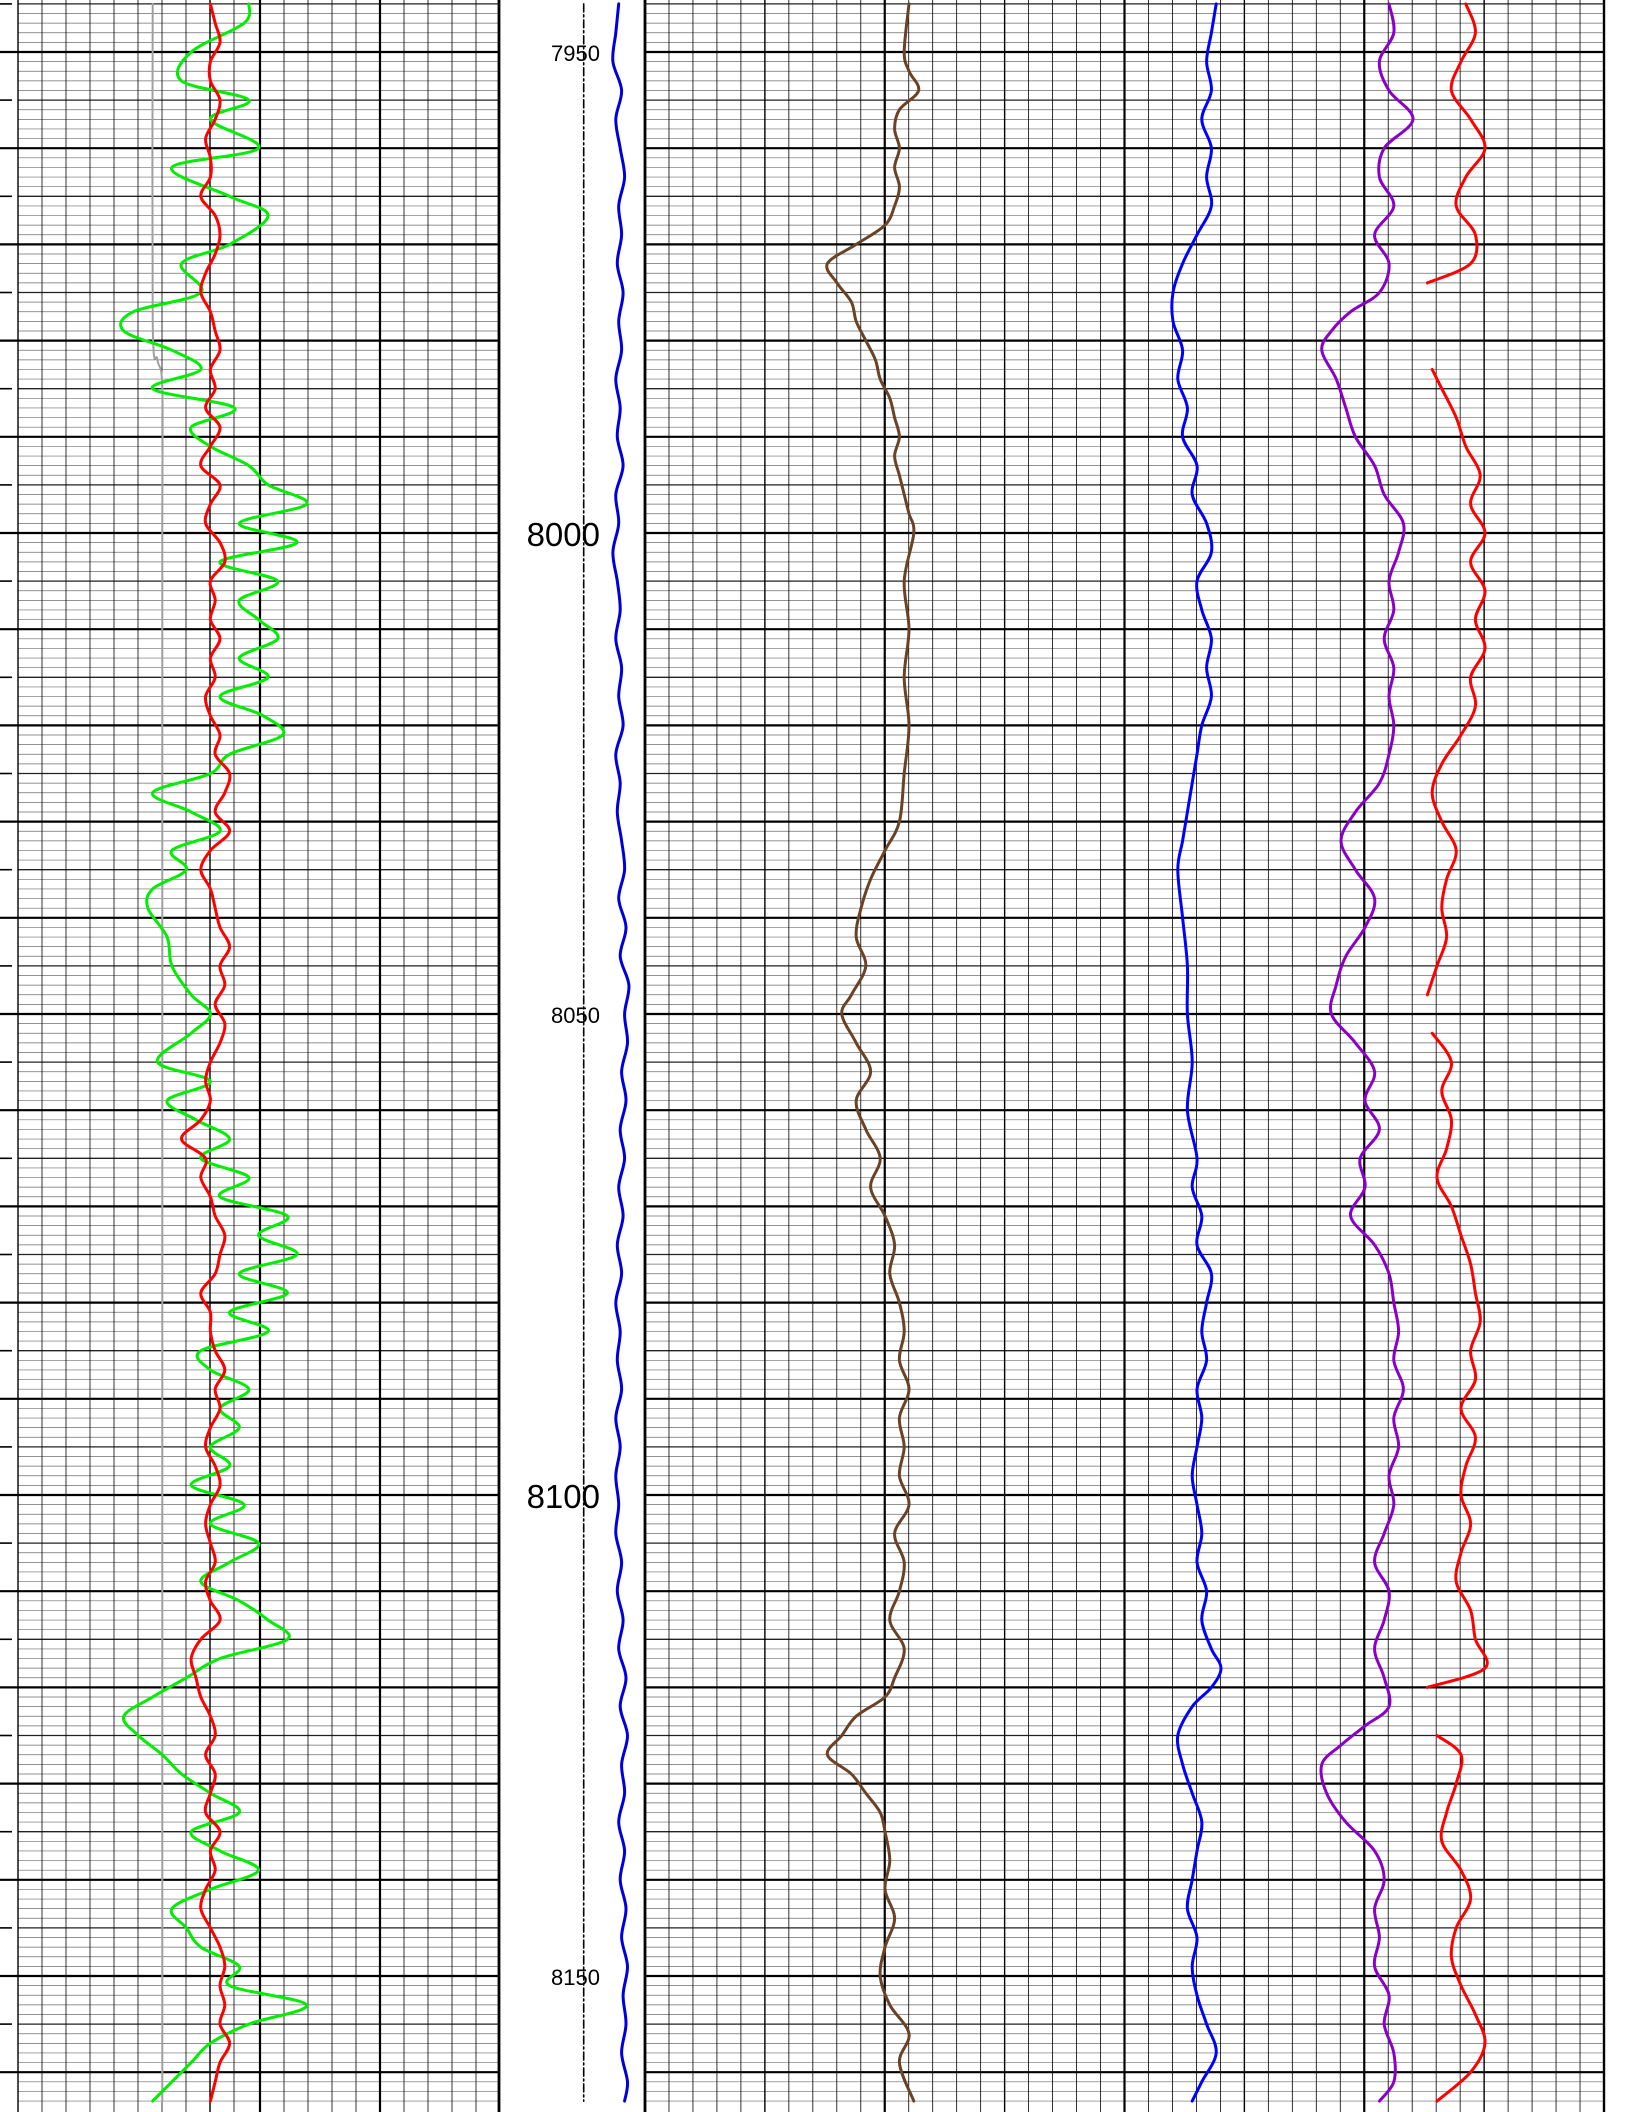 Image resolution: width=1627 pixels, height=2112 pixels. I want to click on gray-curve, so click(157, 1052).